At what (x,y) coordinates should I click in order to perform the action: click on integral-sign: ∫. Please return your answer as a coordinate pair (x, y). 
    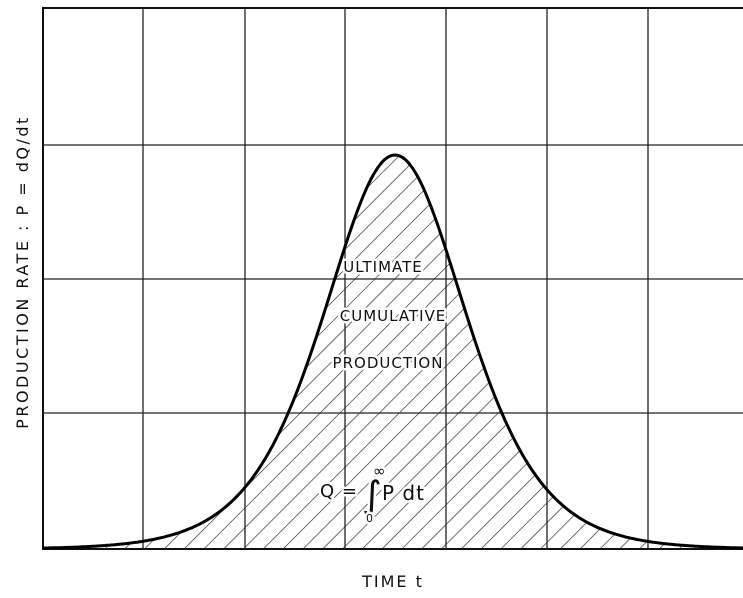
    Looking at the image, I should click on (372, 495).